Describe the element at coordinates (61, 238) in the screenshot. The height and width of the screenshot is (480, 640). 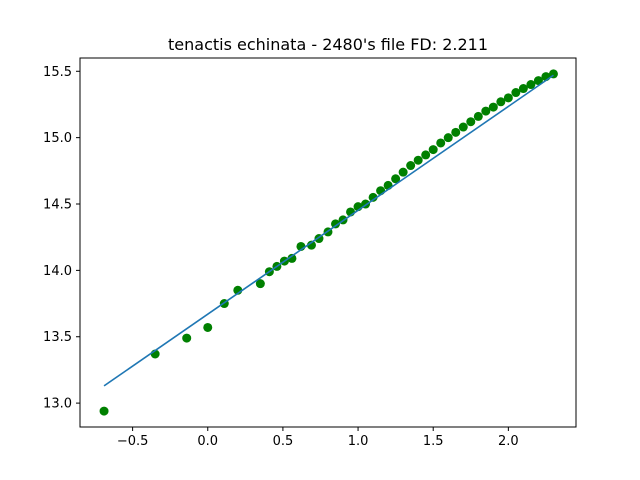
I see `y-axis: 13.0 13.5 14.0 14.5 15.0 15.5` at that location.